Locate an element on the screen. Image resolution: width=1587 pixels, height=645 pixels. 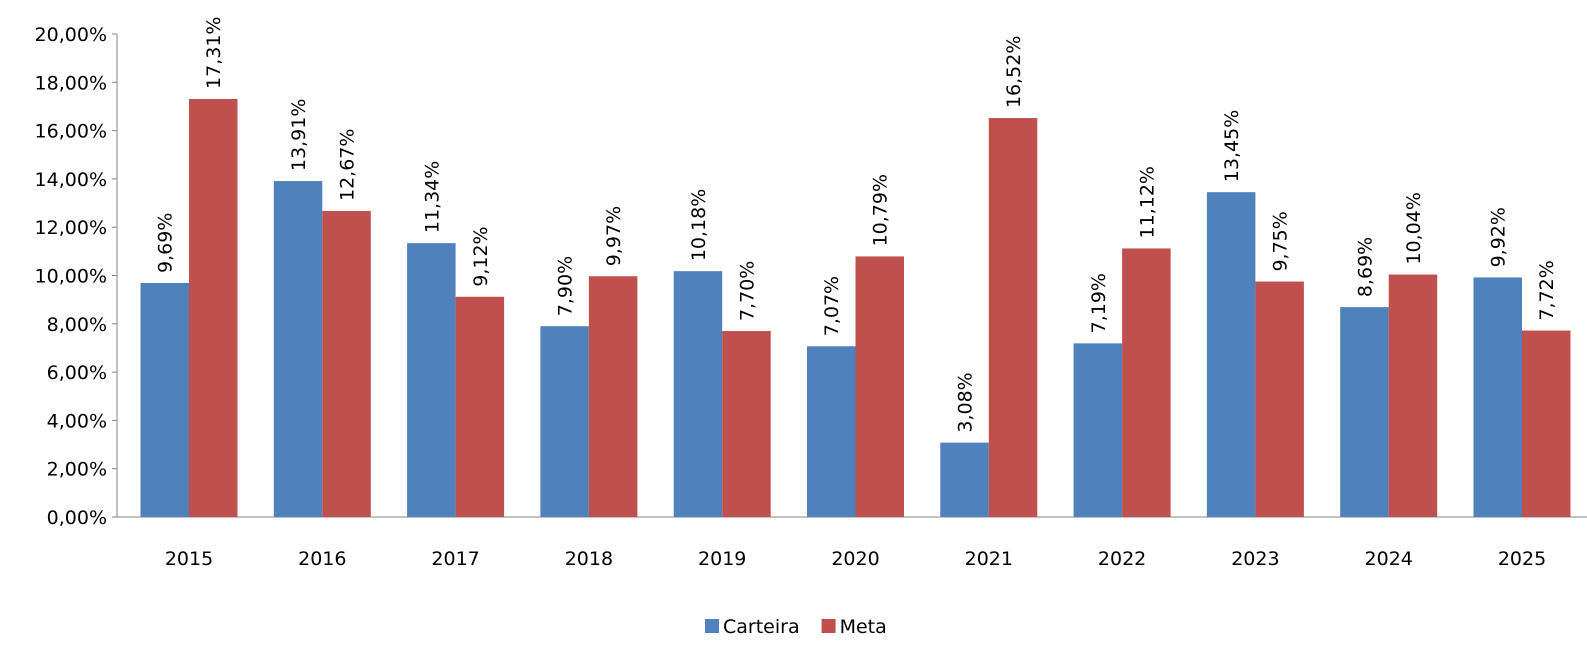
y-tick-label: 8,00% is located at coordinates (77, 325).